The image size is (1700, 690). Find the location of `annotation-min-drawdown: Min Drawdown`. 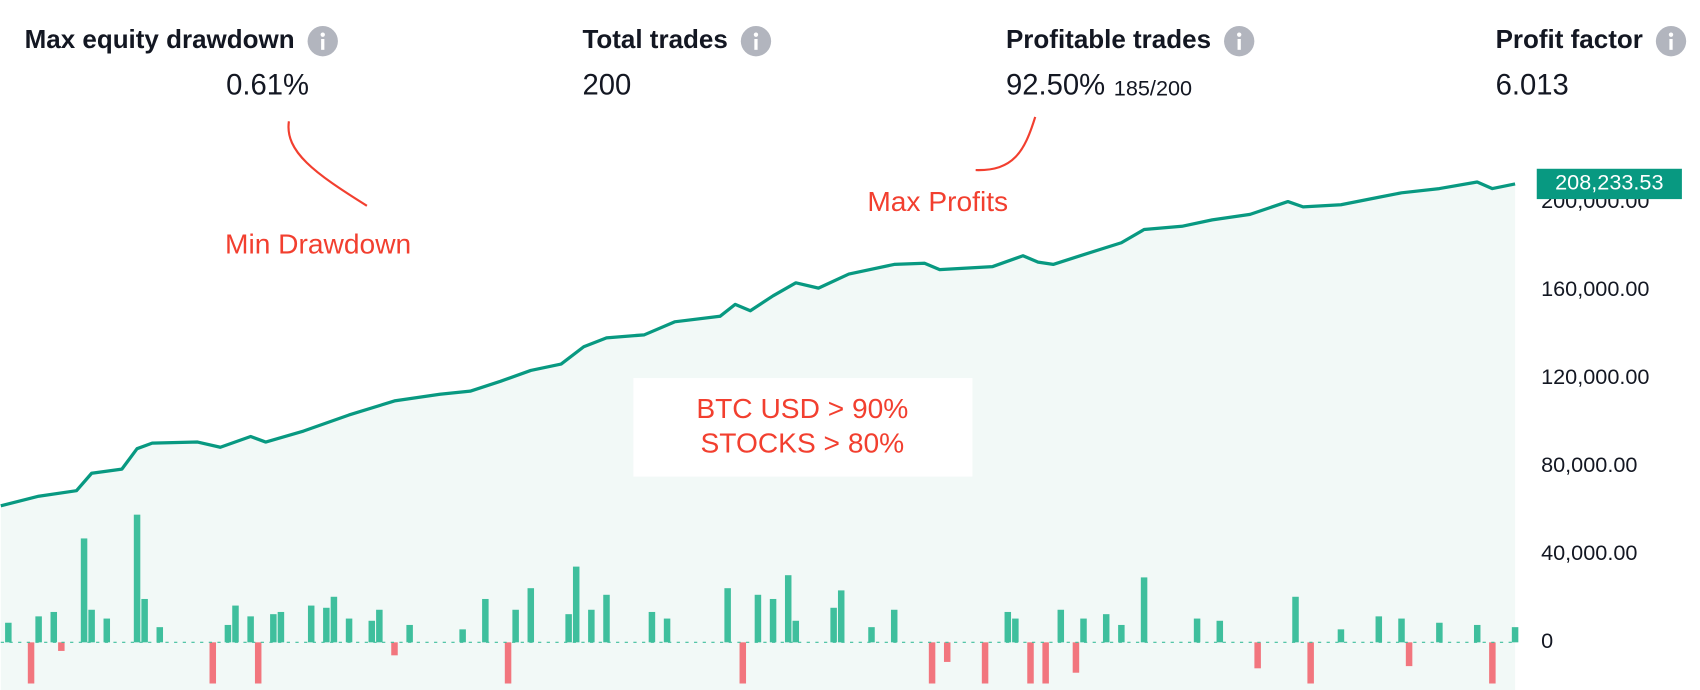

annotation-min-drawdown: Min Drawdown is located at coordinates (318, 243).